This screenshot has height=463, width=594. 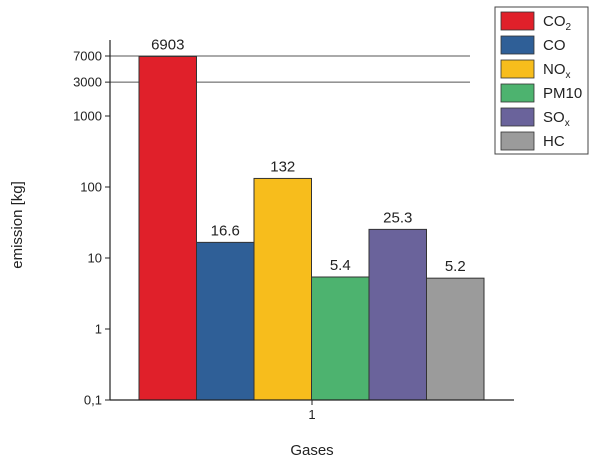 I want to click on x-tick-label: 1, so click(x=311, y=414).